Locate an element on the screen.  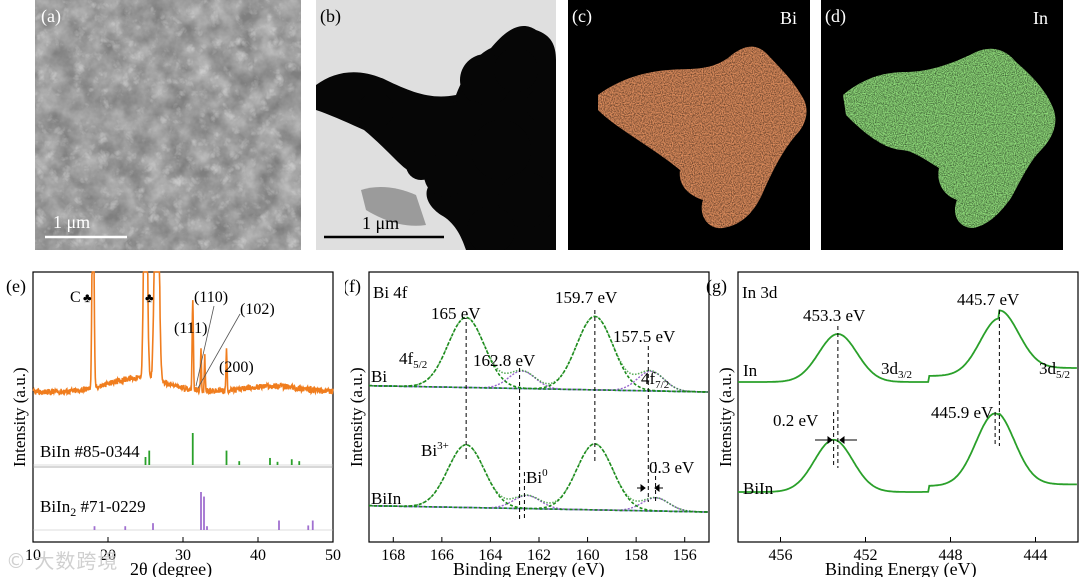
chart-f-4f52-sub: 5/2 is located at coordinates (420, 365).